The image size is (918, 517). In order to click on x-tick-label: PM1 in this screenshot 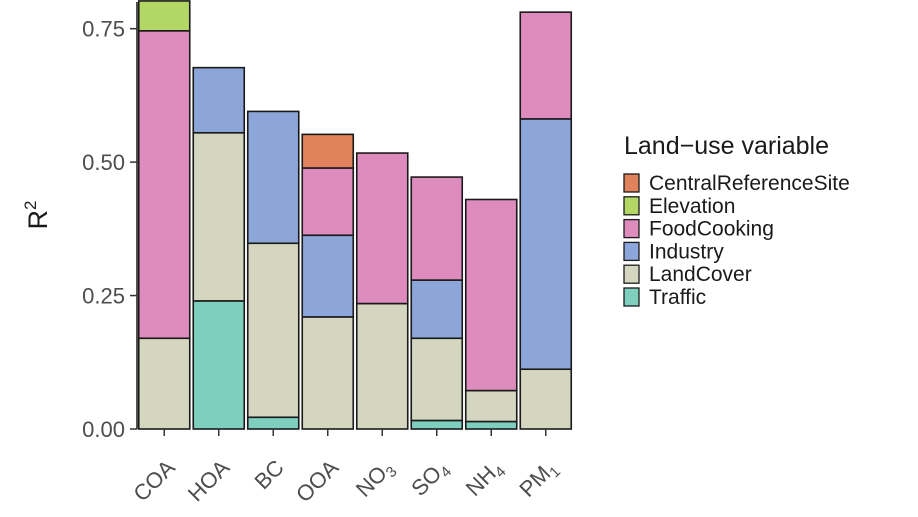, I will do `click(539, 480)`.